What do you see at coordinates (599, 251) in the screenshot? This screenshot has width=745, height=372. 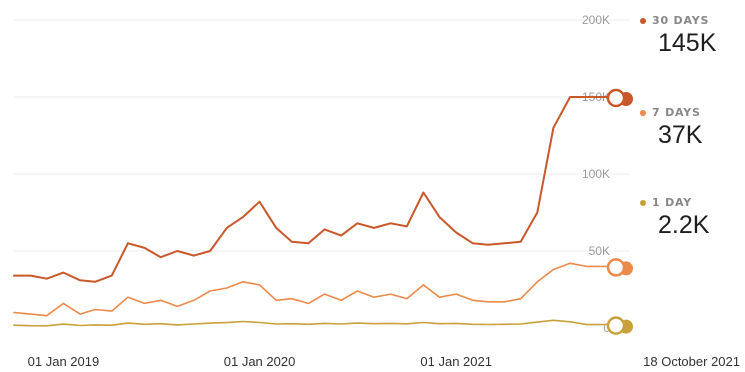 I see `y-tick-label: 50K` at bounding box center [599, 251].